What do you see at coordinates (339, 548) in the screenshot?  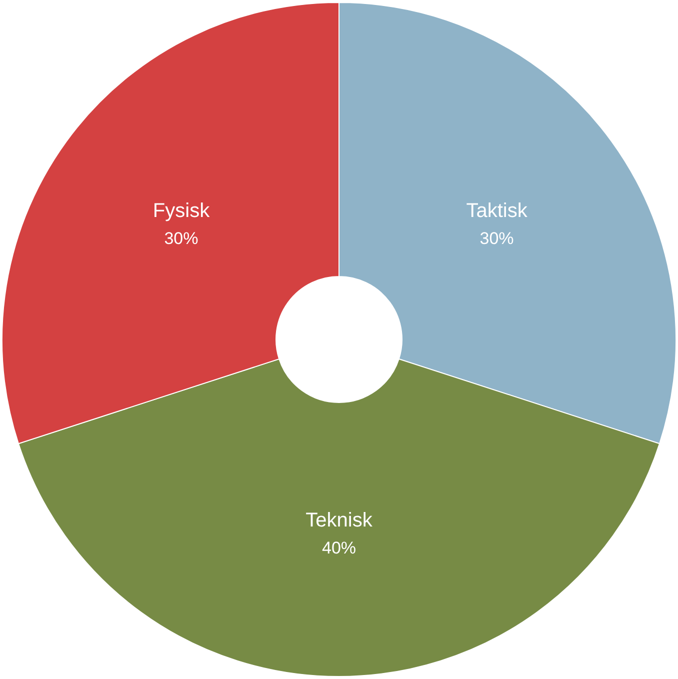 I see `data-label: 40%` at bounding box center [339, 548].